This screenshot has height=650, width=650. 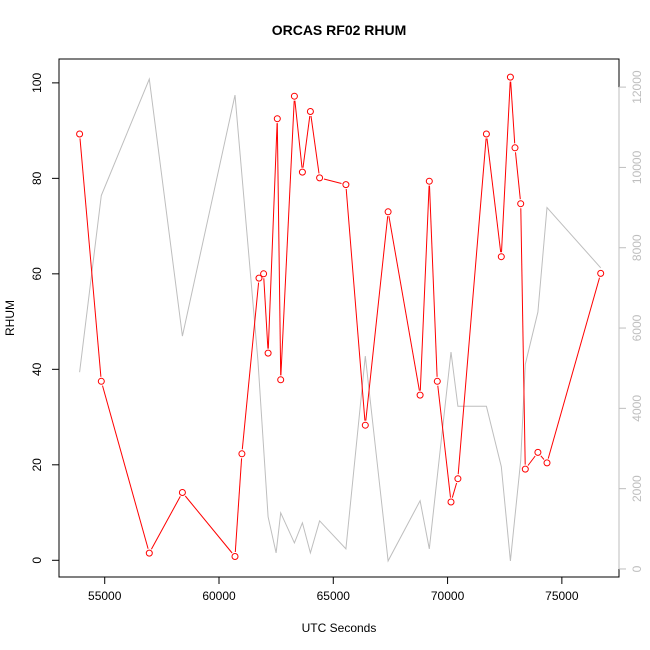 I want to click on x-tick-label: 60000, so click(x=219, y=596).